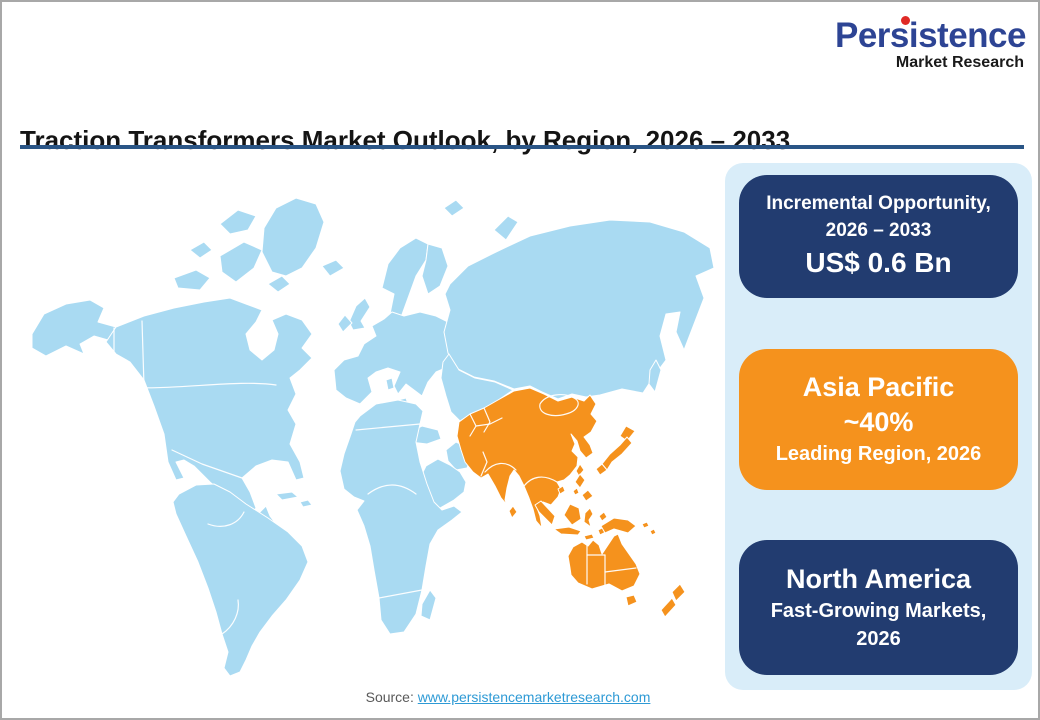  What do you see at coordinates (878, 639) in the screenshot?
I see `card-line: 2026` at bounding box center [878, 639].